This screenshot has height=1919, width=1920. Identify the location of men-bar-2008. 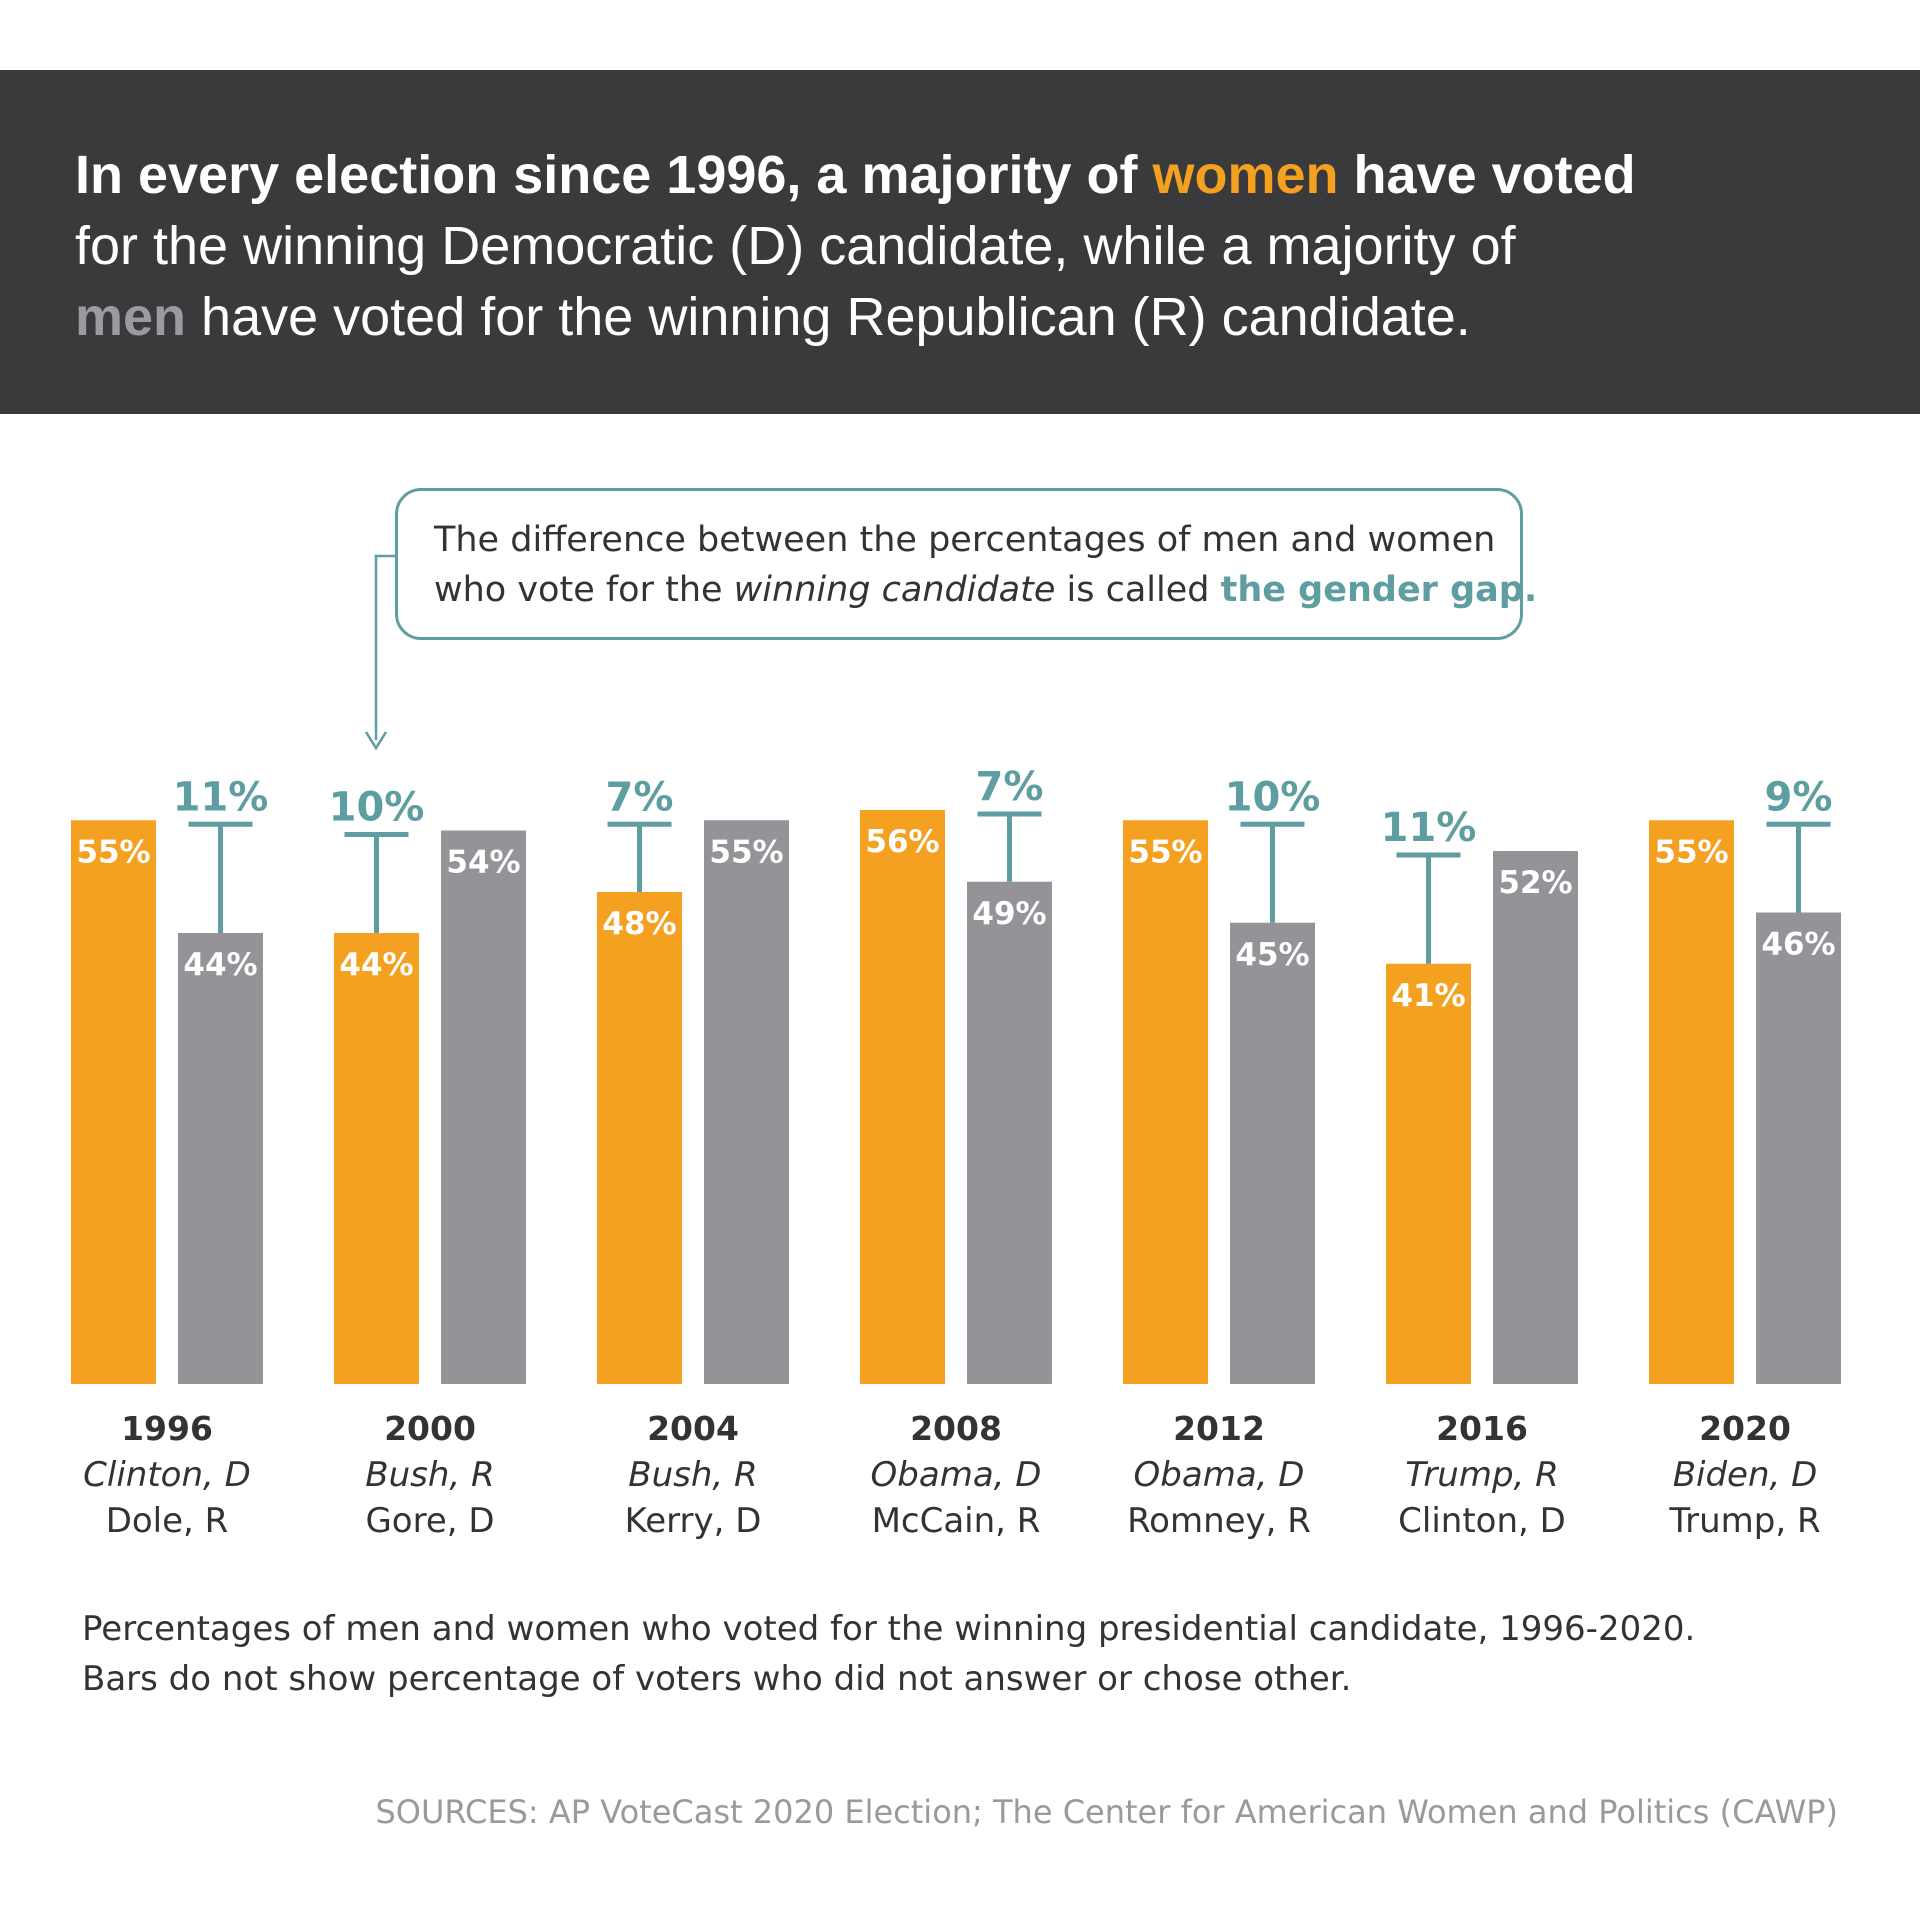
(1009, 1132).